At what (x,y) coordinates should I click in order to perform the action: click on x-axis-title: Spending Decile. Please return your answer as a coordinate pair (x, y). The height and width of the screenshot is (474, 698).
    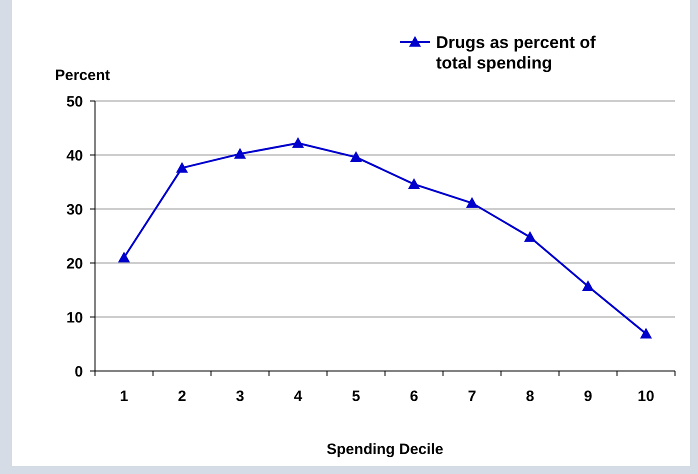
    Looking at the image, I should click on (385, 449).